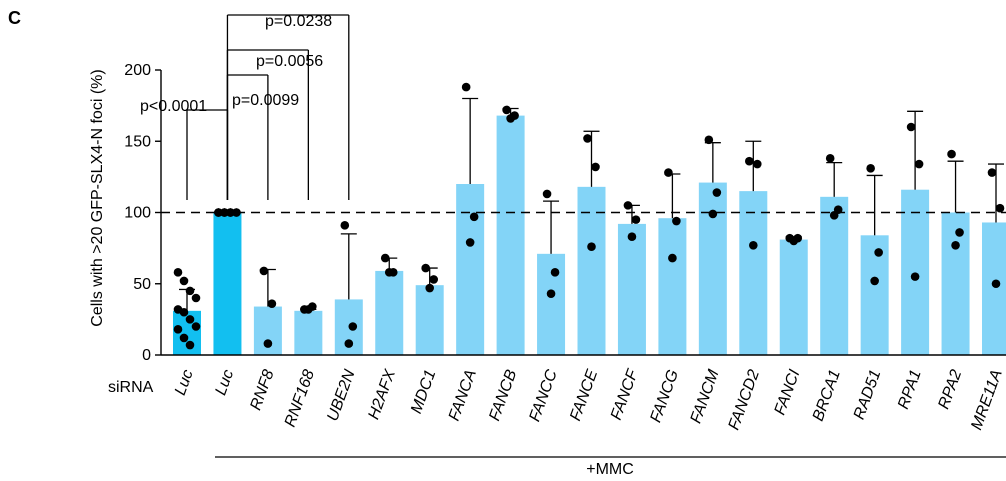 Image resolution: width=1006 pixels, height=481 pixels. Describe the element at coordinates (224, 383) in the screenshot. I see `x-tick-label: Luc` at that location.